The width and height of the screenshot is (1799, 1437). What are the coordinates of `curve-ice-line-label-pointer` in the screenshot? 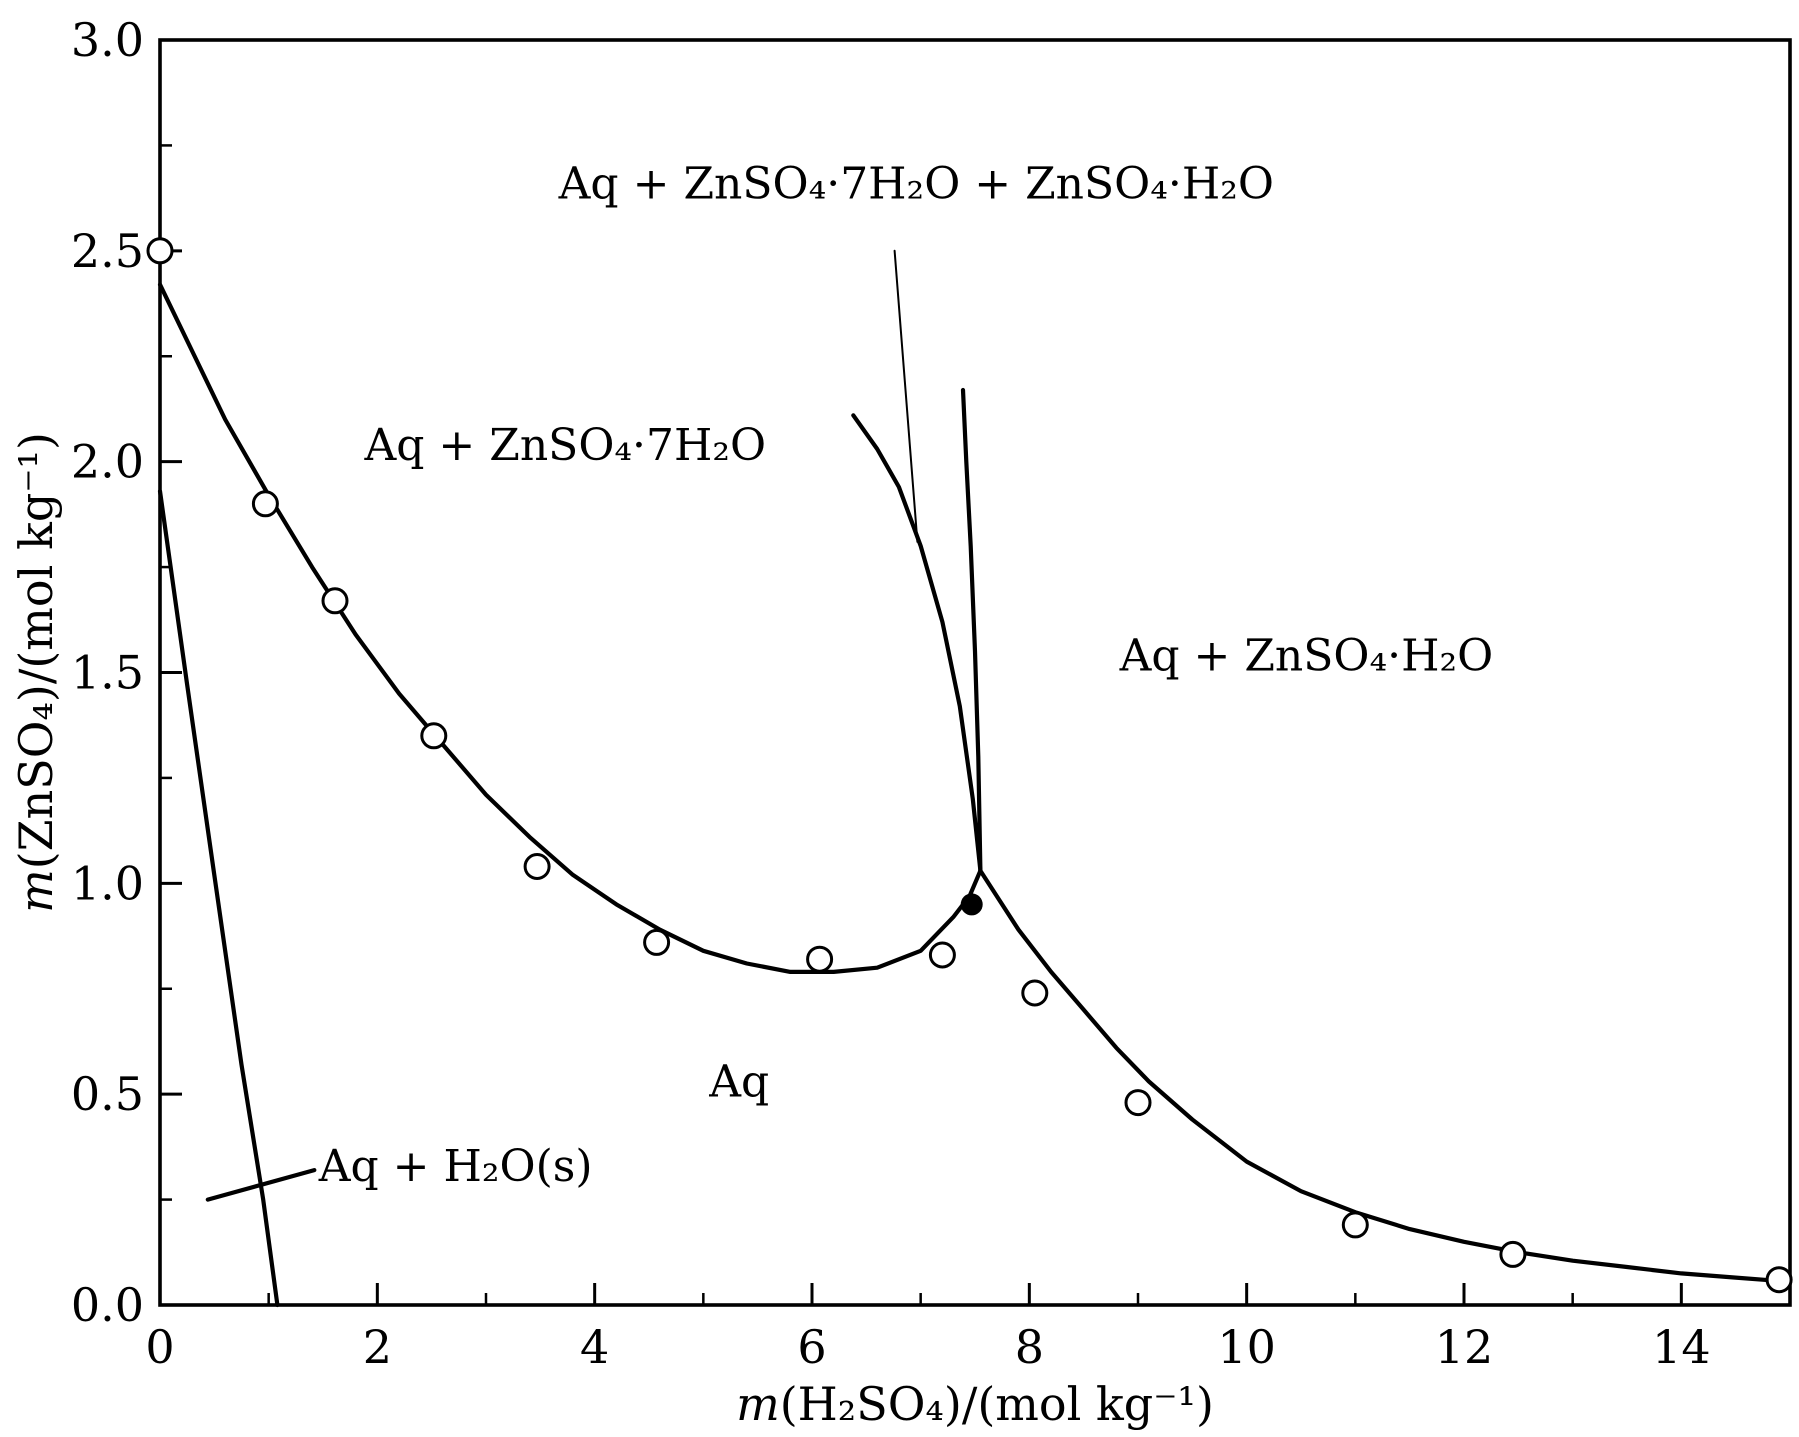 It's located at (261, 1185).